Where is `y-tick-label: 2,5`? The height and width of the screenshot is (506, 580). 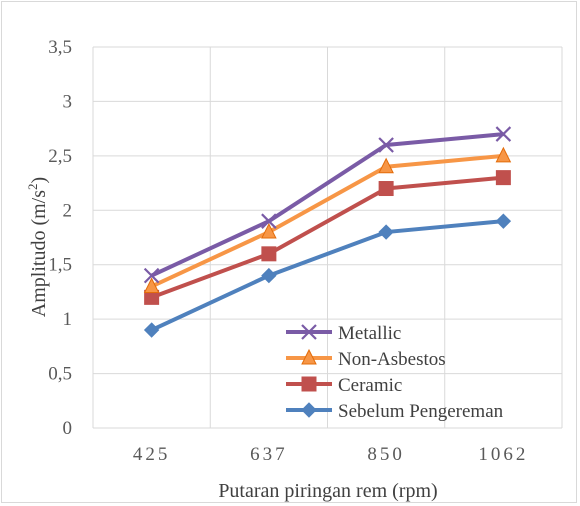 y-tick-label: 2,5 is located at coordinates (60, 156).